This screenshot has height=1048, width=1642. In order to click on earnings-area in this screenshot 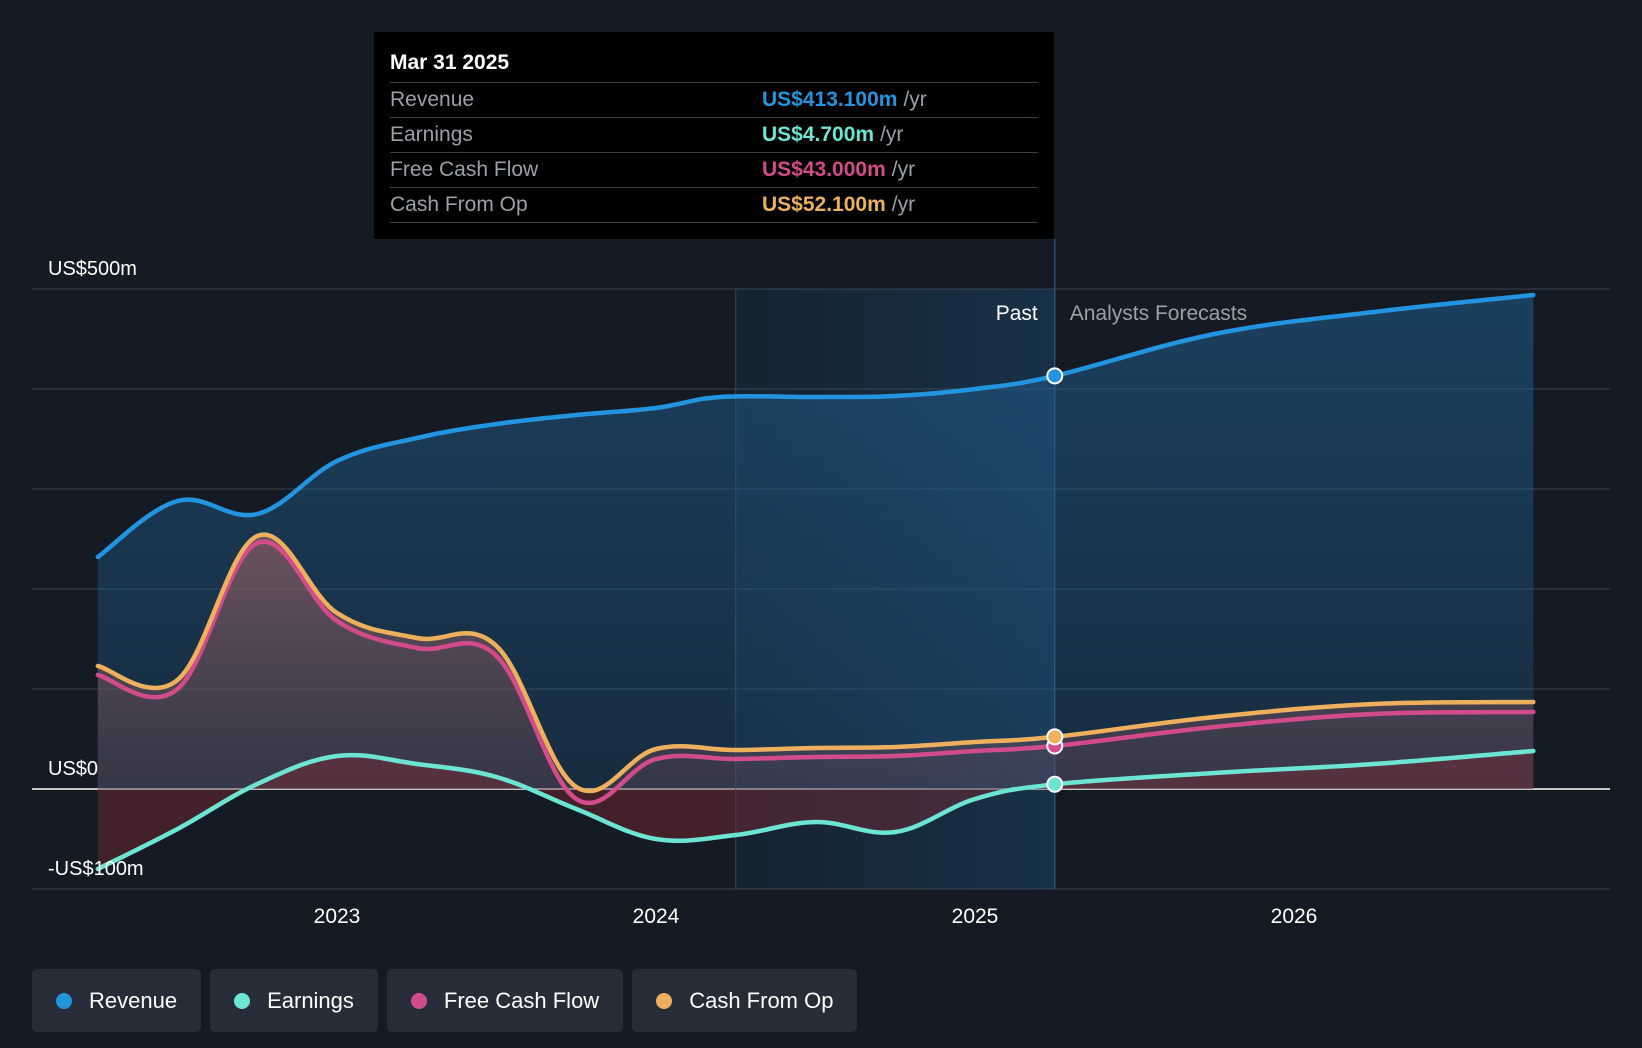, I will do `click(815, 810)`.